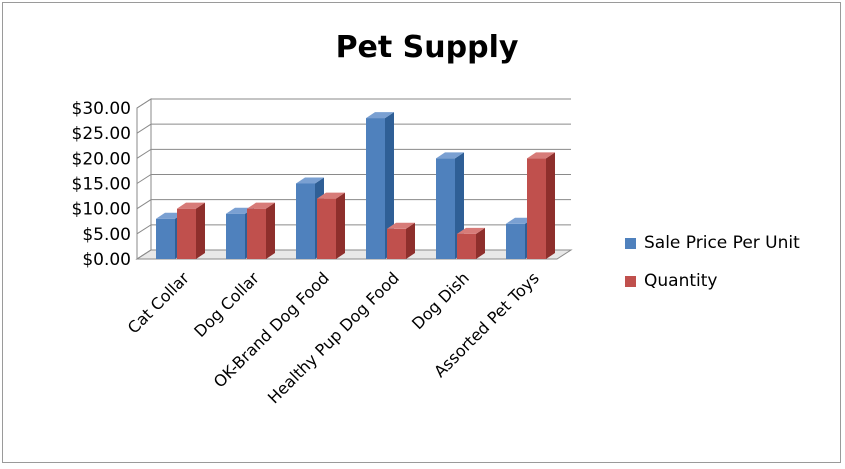  Describe the element at coordinates (712, 262) in the screenshot. I see `legend: Sale Price Per Unit Quantity` at that location.